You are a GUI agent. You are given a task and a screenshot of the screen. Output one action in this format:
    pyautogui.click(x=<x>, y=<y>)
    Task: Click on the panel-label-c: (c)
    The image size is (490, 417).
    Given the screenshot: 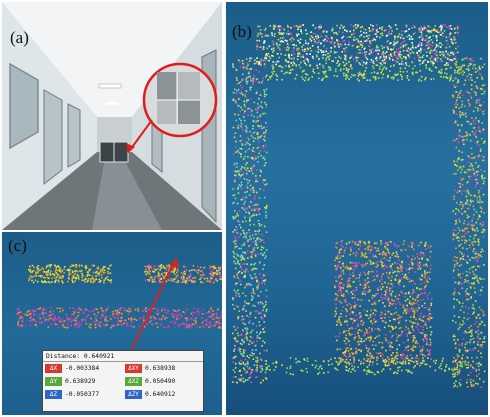 What is the action you would take?
    pyautogui.click(x=17, y=245)
    